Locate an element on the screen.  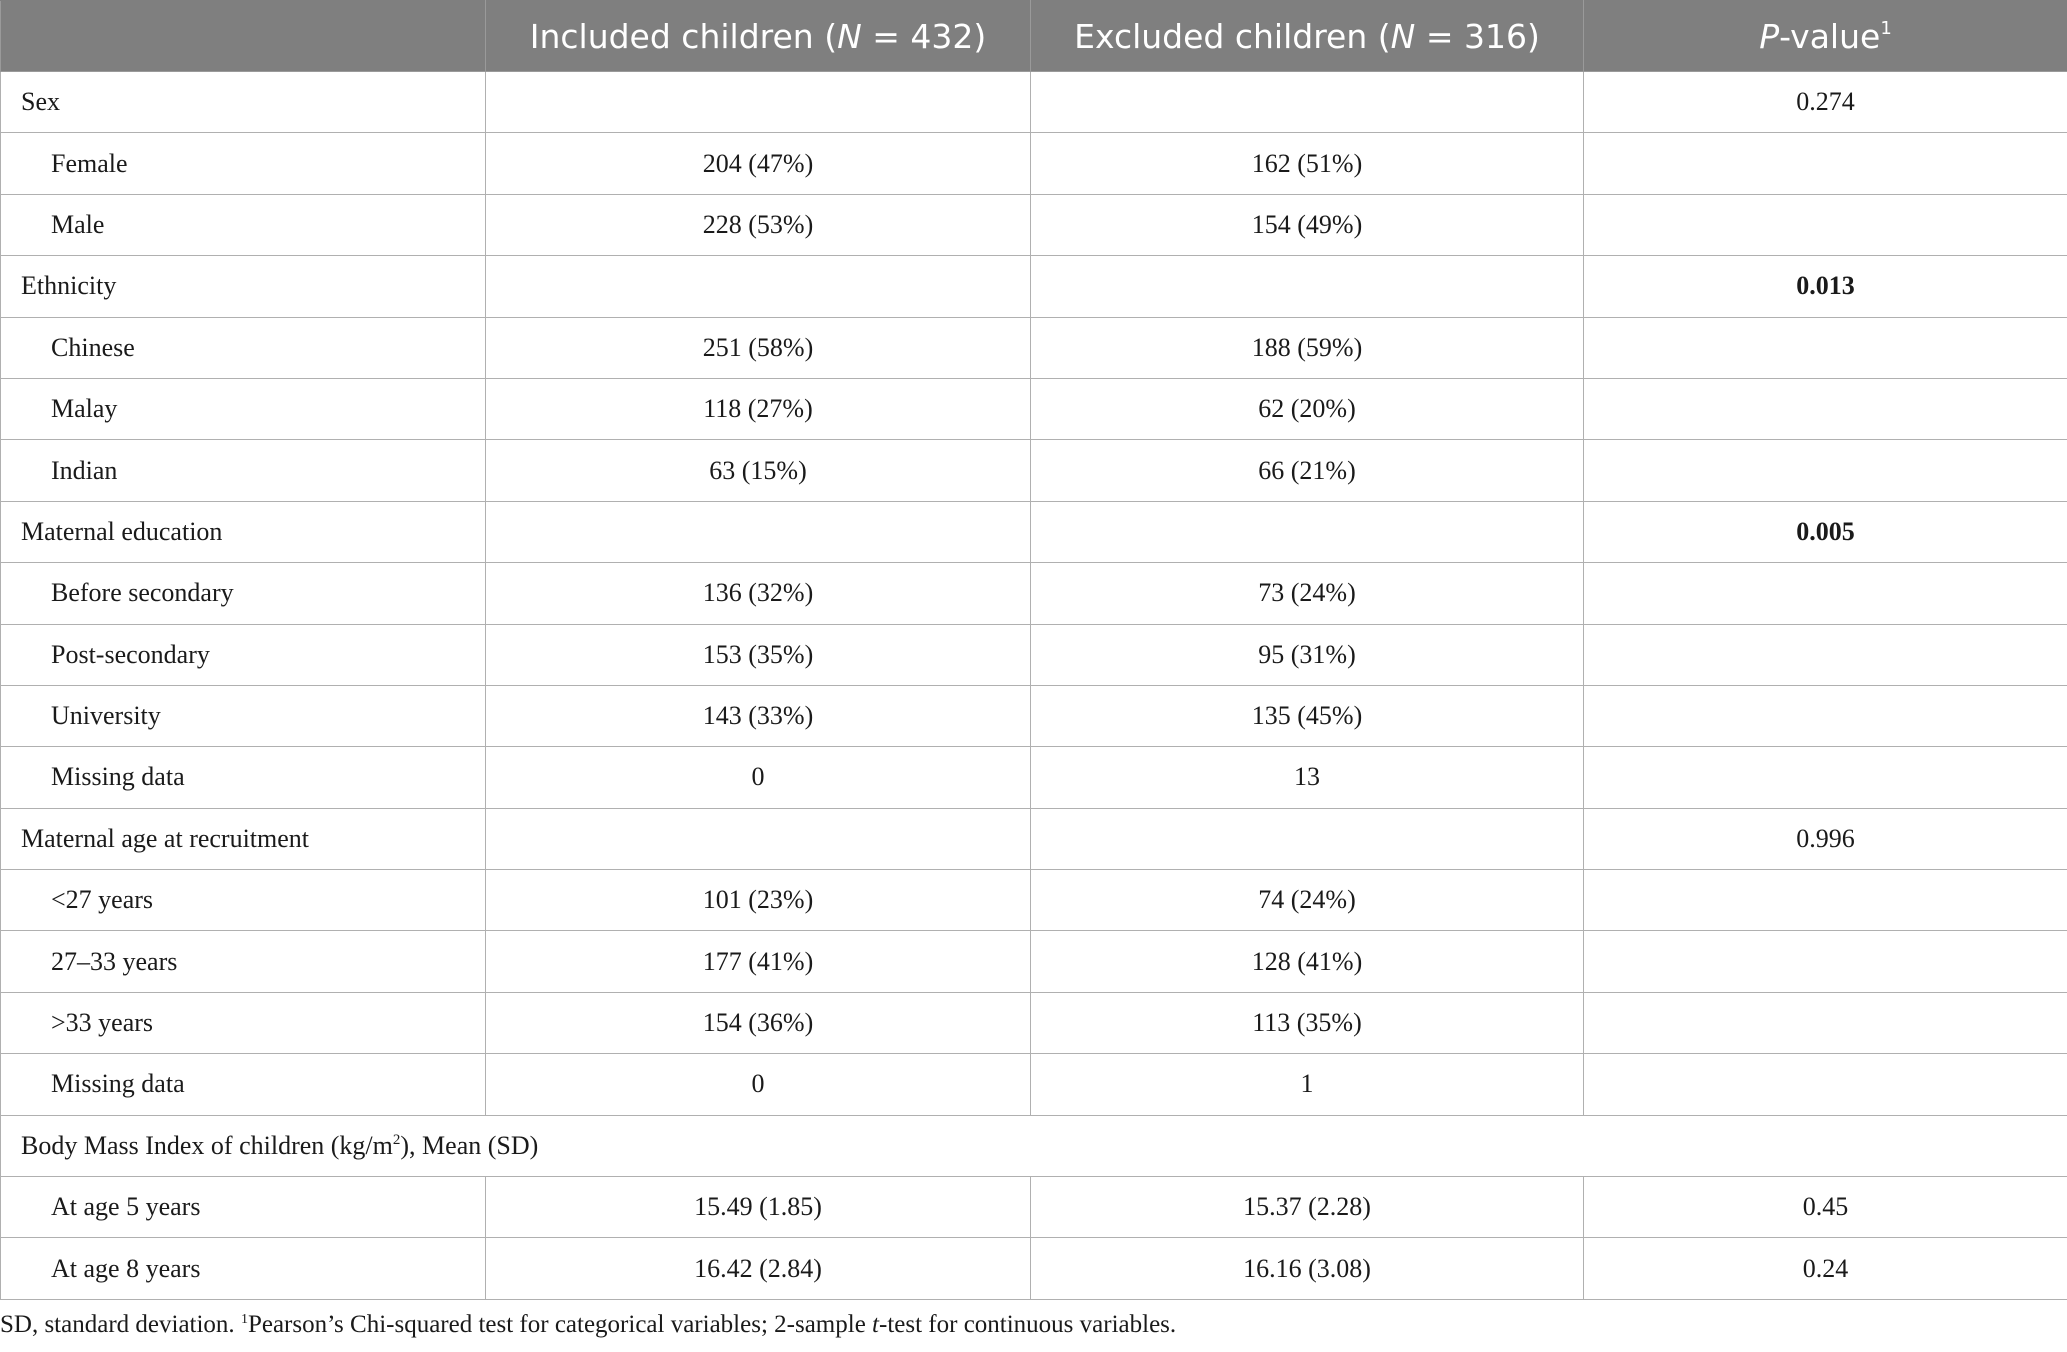
table-row: >33 years 154 (36%) 113 (35%) is located at coordinates (1033, 1023).